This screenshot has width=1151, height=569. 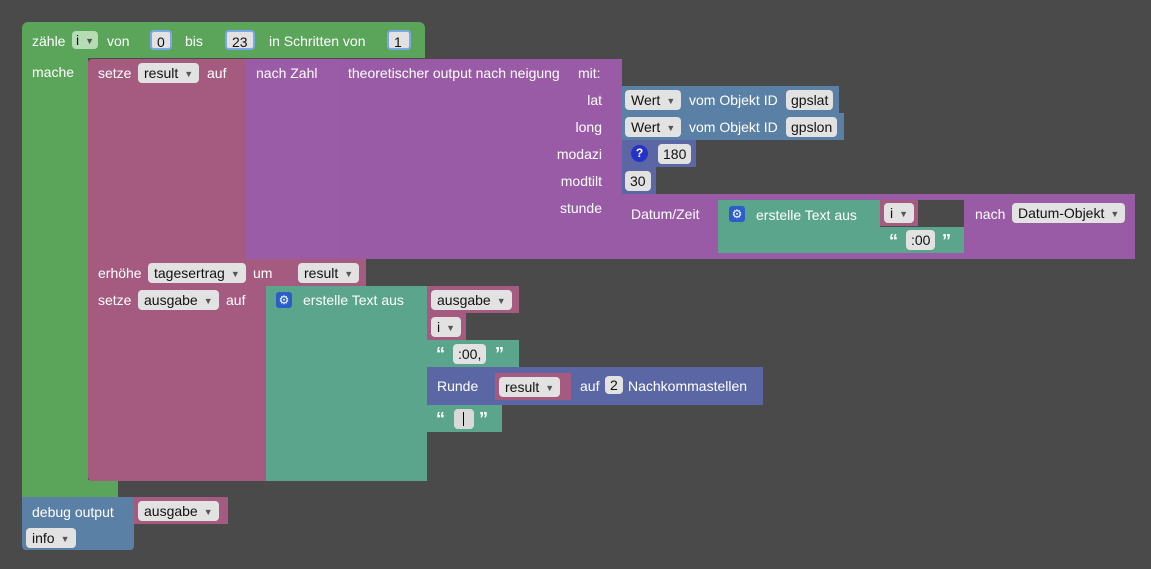 I want to click on help-icon: ?, so click(x=639, y=153).